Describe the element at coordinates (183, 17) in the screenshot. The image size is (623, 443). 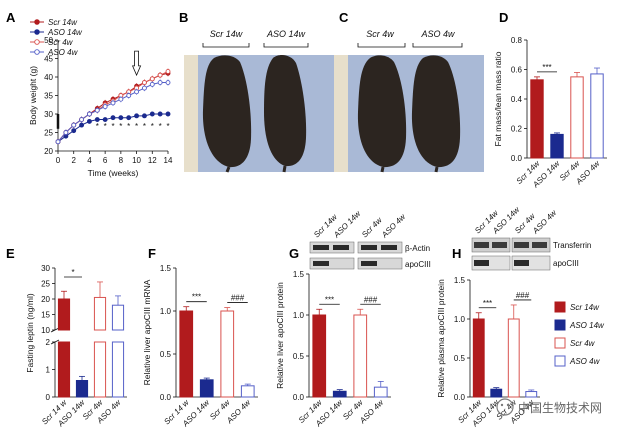
I see `panel-label-b: B` at that location.